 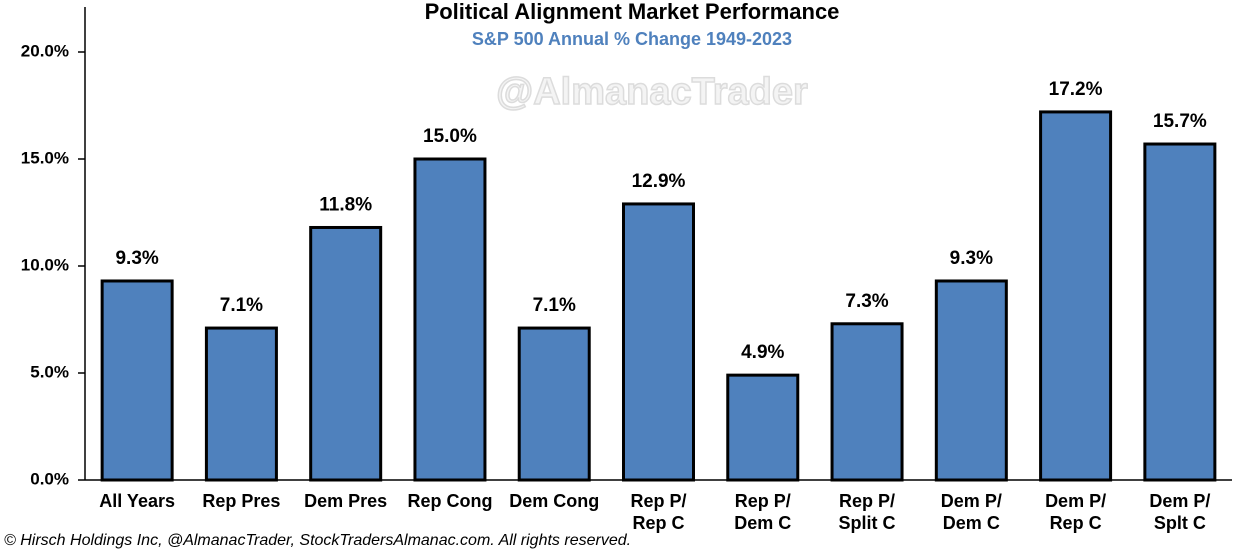 I want to click on value-label: 17.2%, so click(x=1076, y=89).